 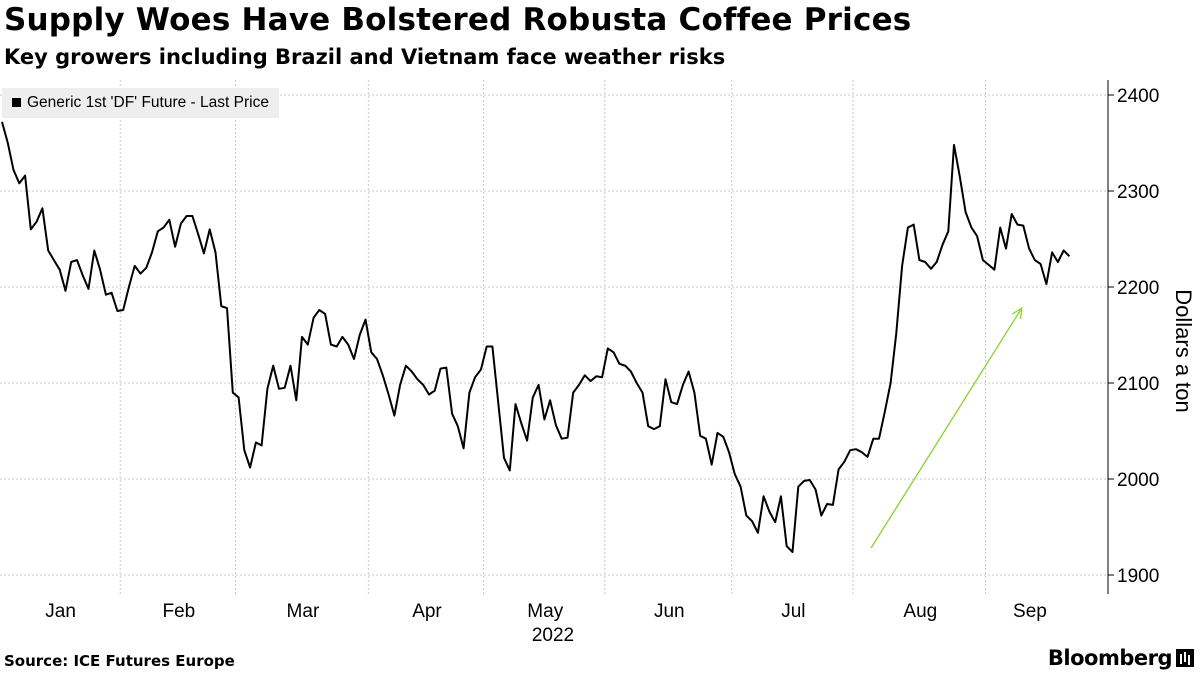 What do you see at coordinates (119, 661) in the screenshot?
I see `source-note: Source: ICE Futures Europe` at bounding box center [119, 661].